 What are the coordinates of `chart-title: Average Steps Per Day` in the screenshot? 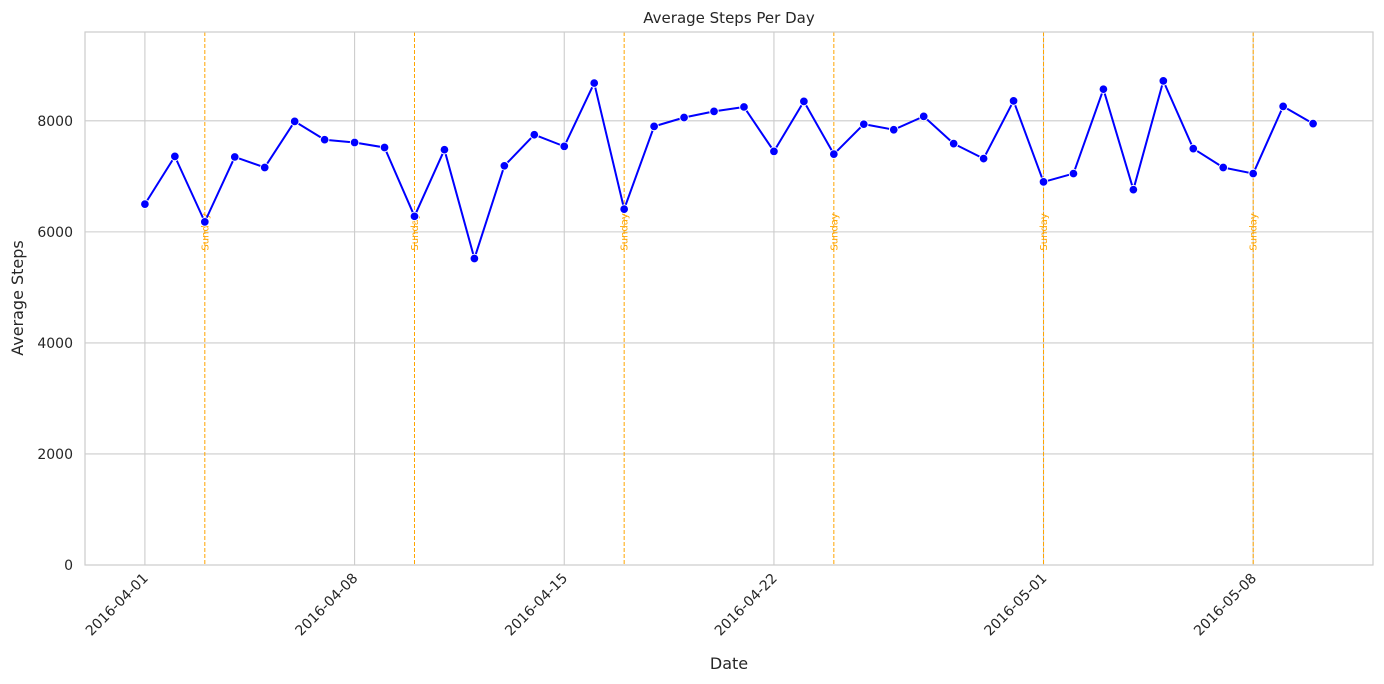 It's located at (729, 18).